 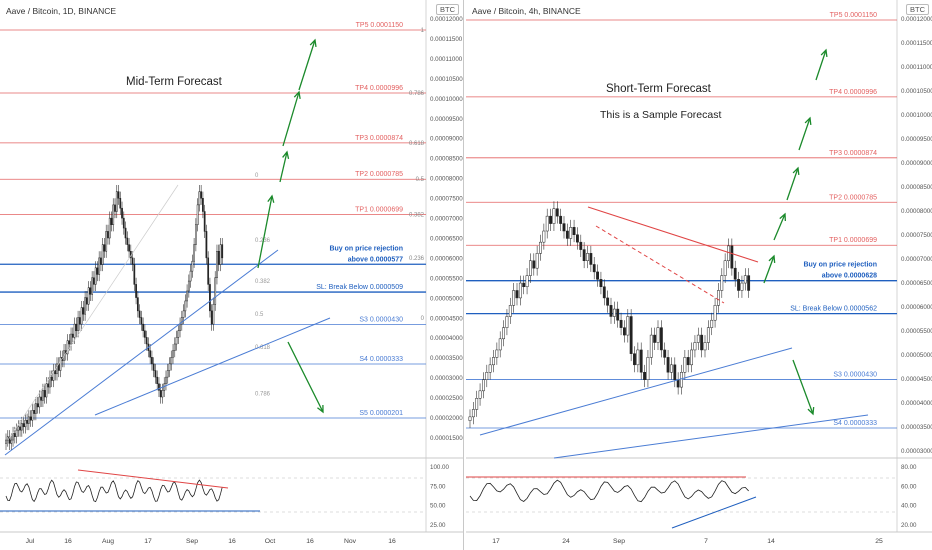 What do you see at coordinates (30, 541) in the screenshot?
I see `l-x-tick-label: Jul` at bounding box center [30, 541].